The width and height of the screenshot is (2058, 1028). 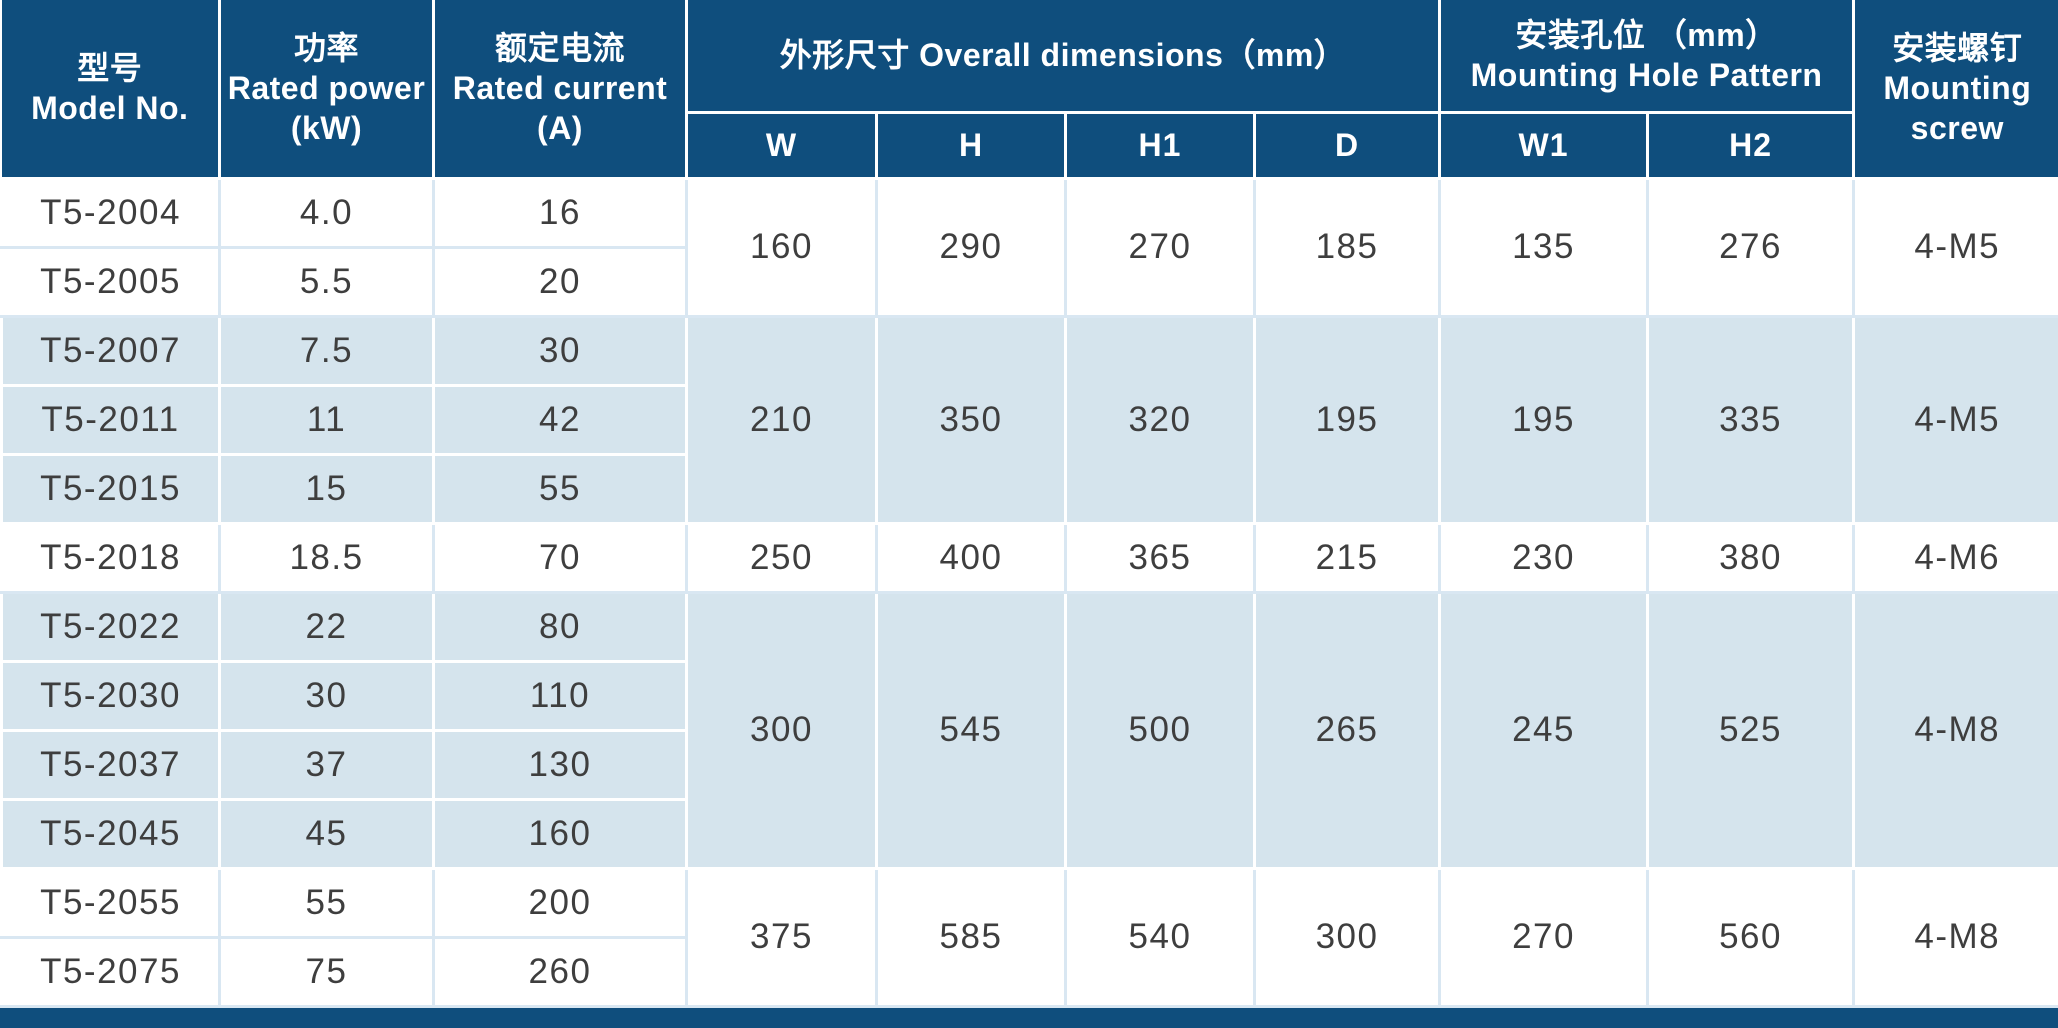 I want to click on power-cell: 55, so click(x=326, y=902).